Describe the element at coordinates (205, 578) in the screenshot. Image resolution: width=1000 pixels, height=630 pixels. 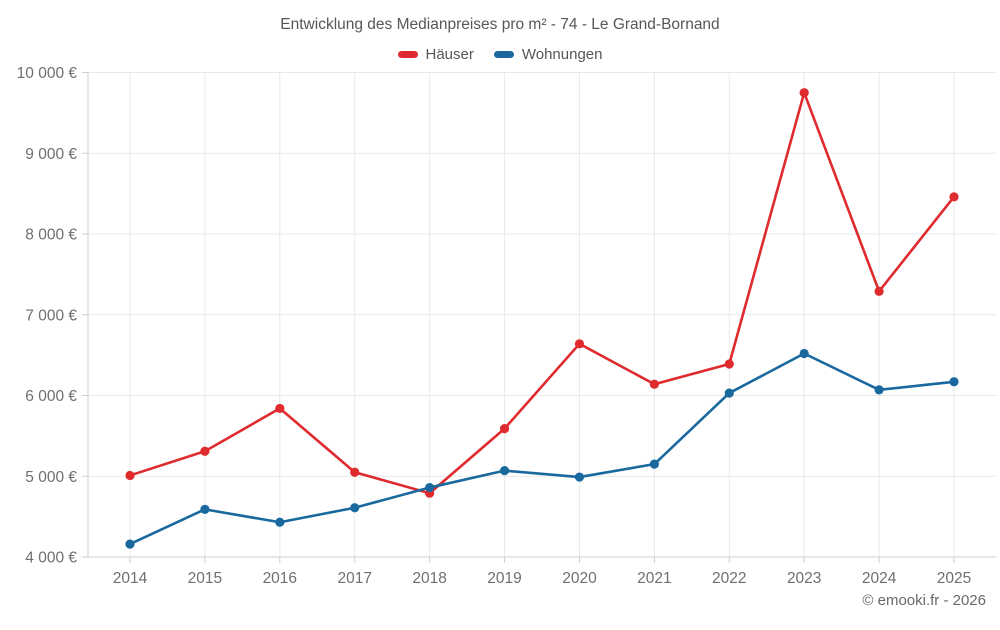
I see `x-tick-label: 2015` at that location.